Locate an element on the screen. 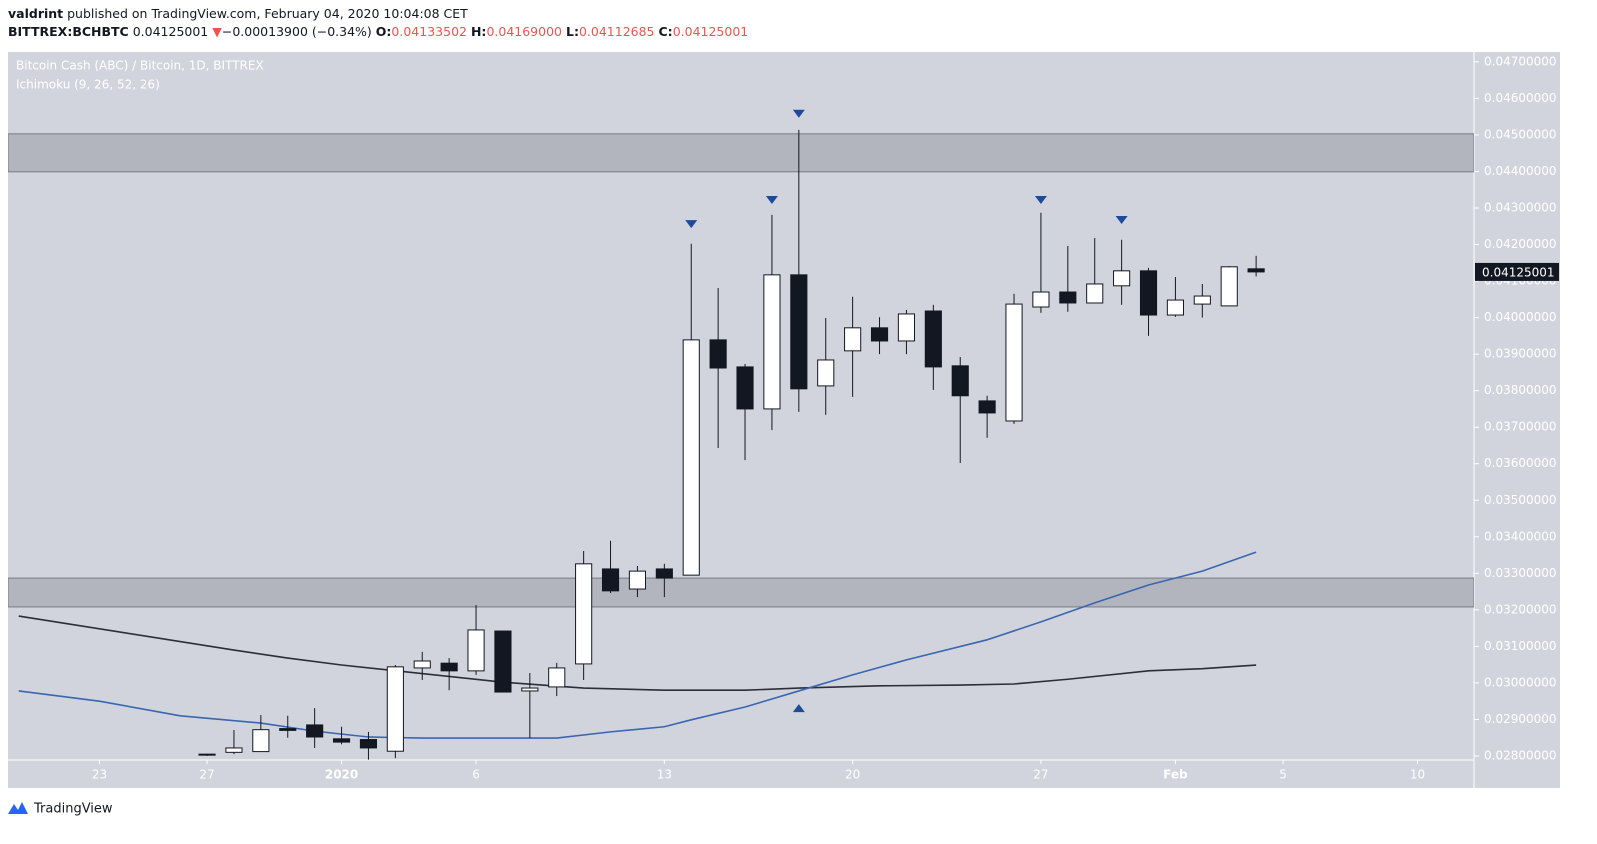 Image resolution: width=1597 pixels, height=844 pixels. price-label: 0.04125001 is located at coordinates (1518, 272).